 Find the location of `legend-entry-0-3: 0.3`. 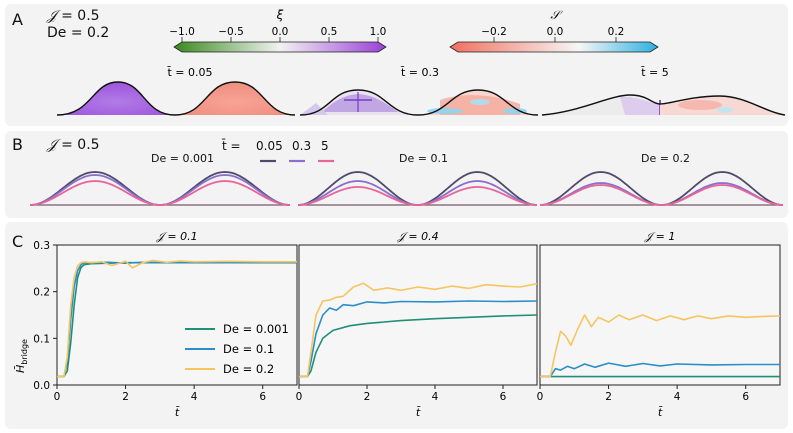

legend-entry-0-3: 0.3 is located at coordinates (302, 146).